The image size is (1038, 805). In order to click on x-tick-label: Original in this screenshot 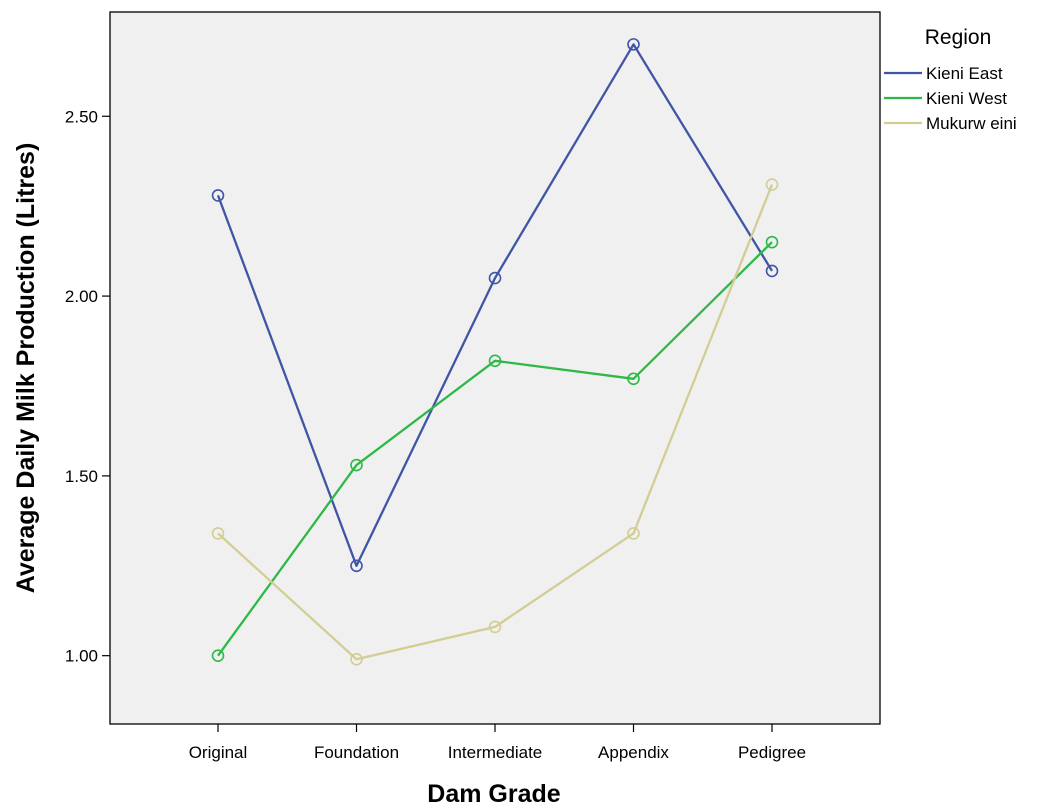, I will do `click(218, 752)`.